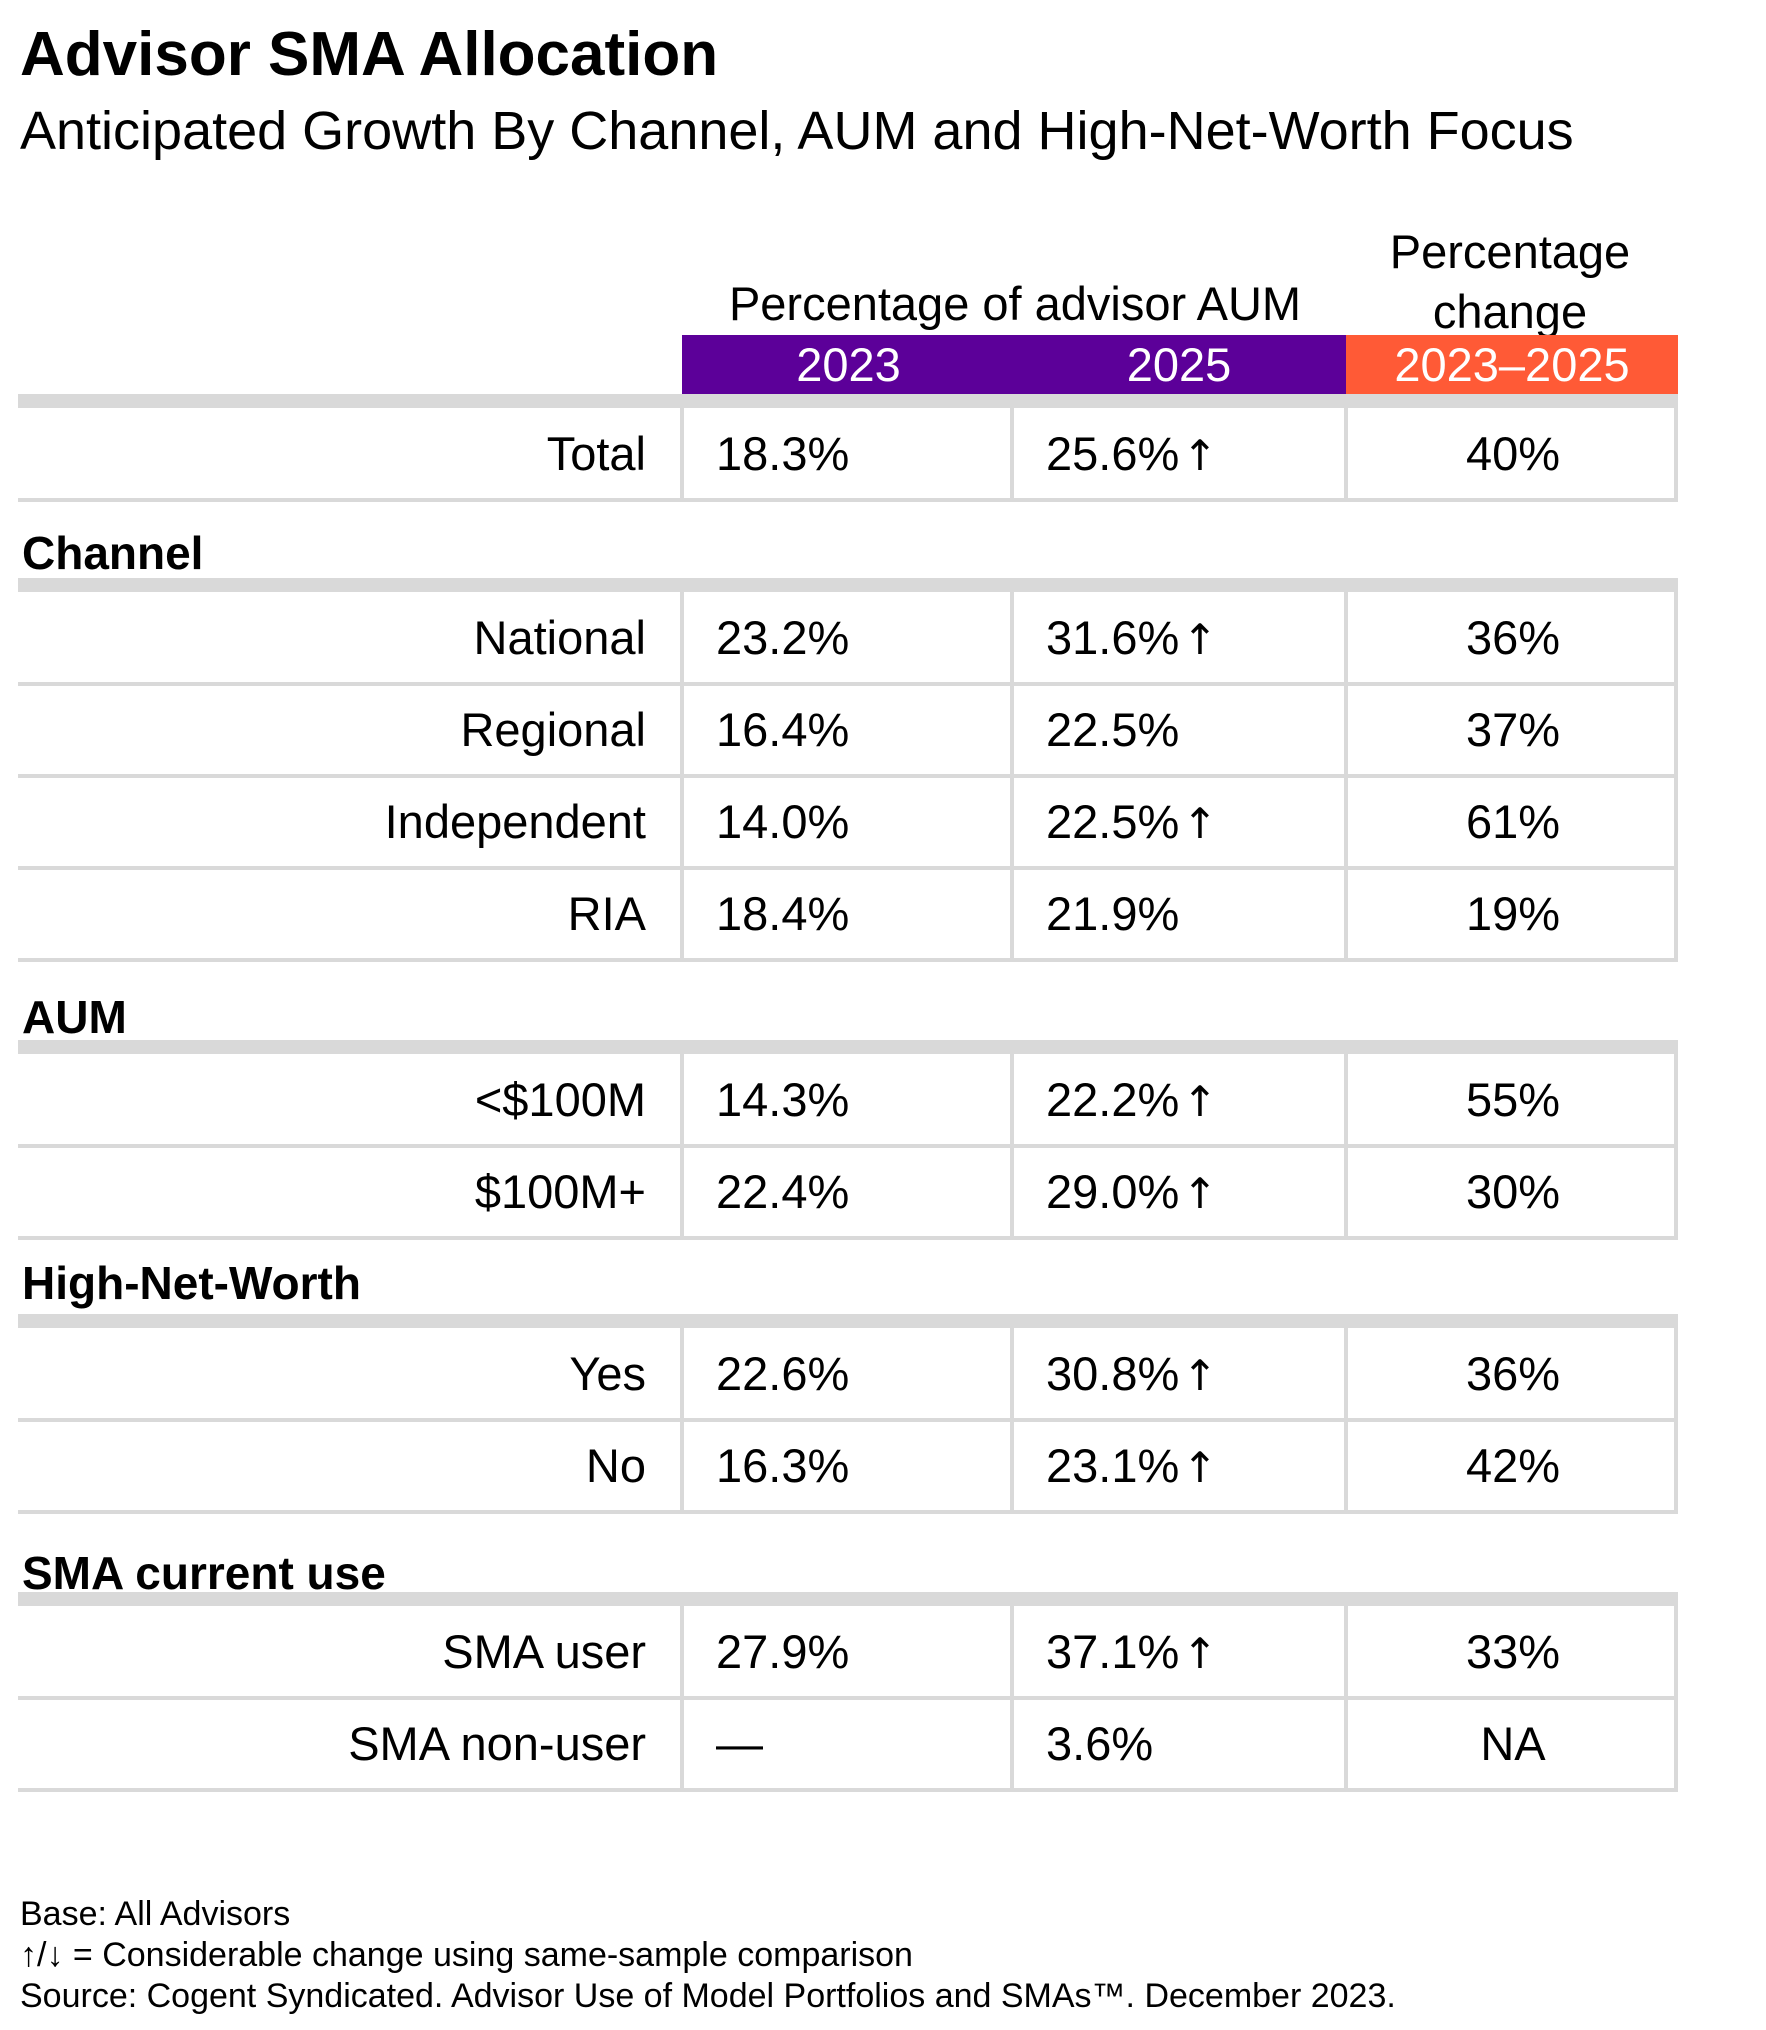  What do you see at coordinates (848, 401) in the screenshot?
I see `total-block-top-rule` at bounding box center [848, 401].